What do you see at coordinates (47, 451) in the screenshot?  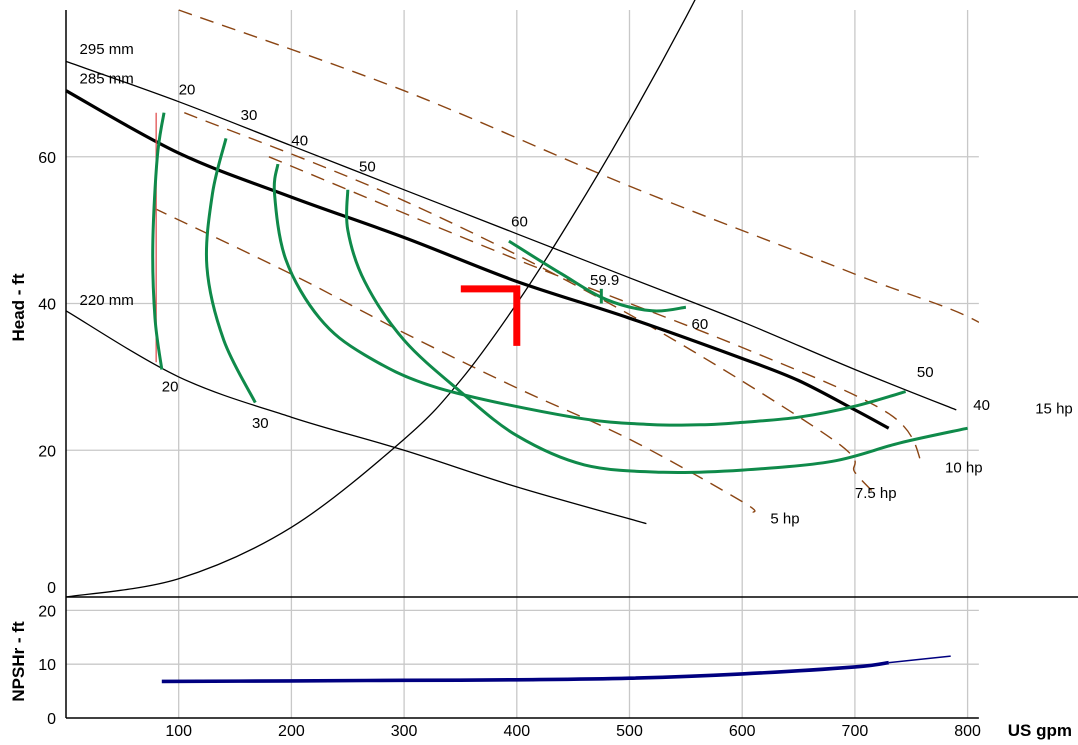 I see `head-tick-label-20: 20` at bounding box center [47, 451].